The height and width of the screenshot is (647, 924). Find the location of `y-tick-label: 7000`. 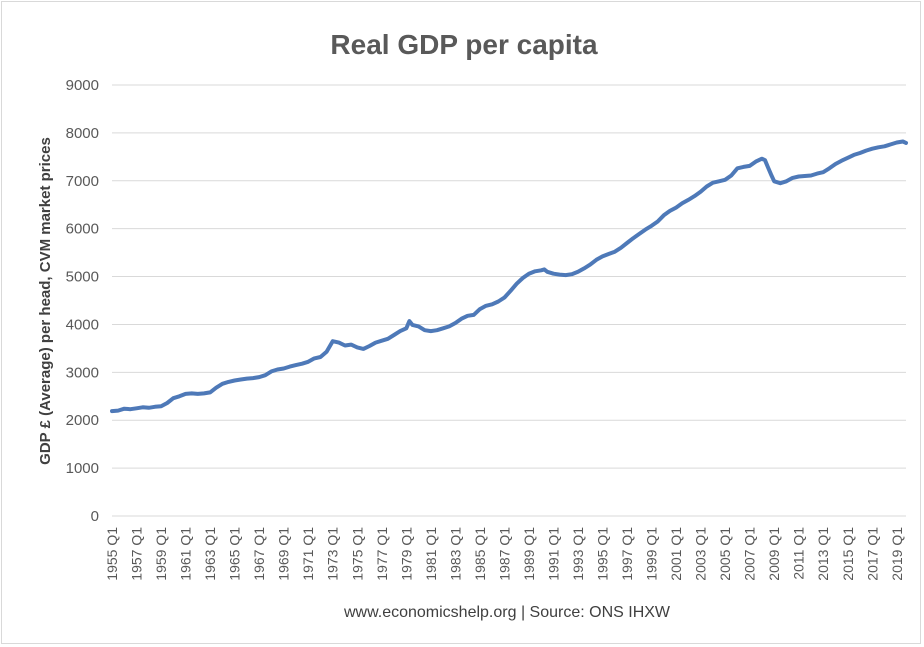

y-tick-label: 7000 is located at coordinates (82, 181).